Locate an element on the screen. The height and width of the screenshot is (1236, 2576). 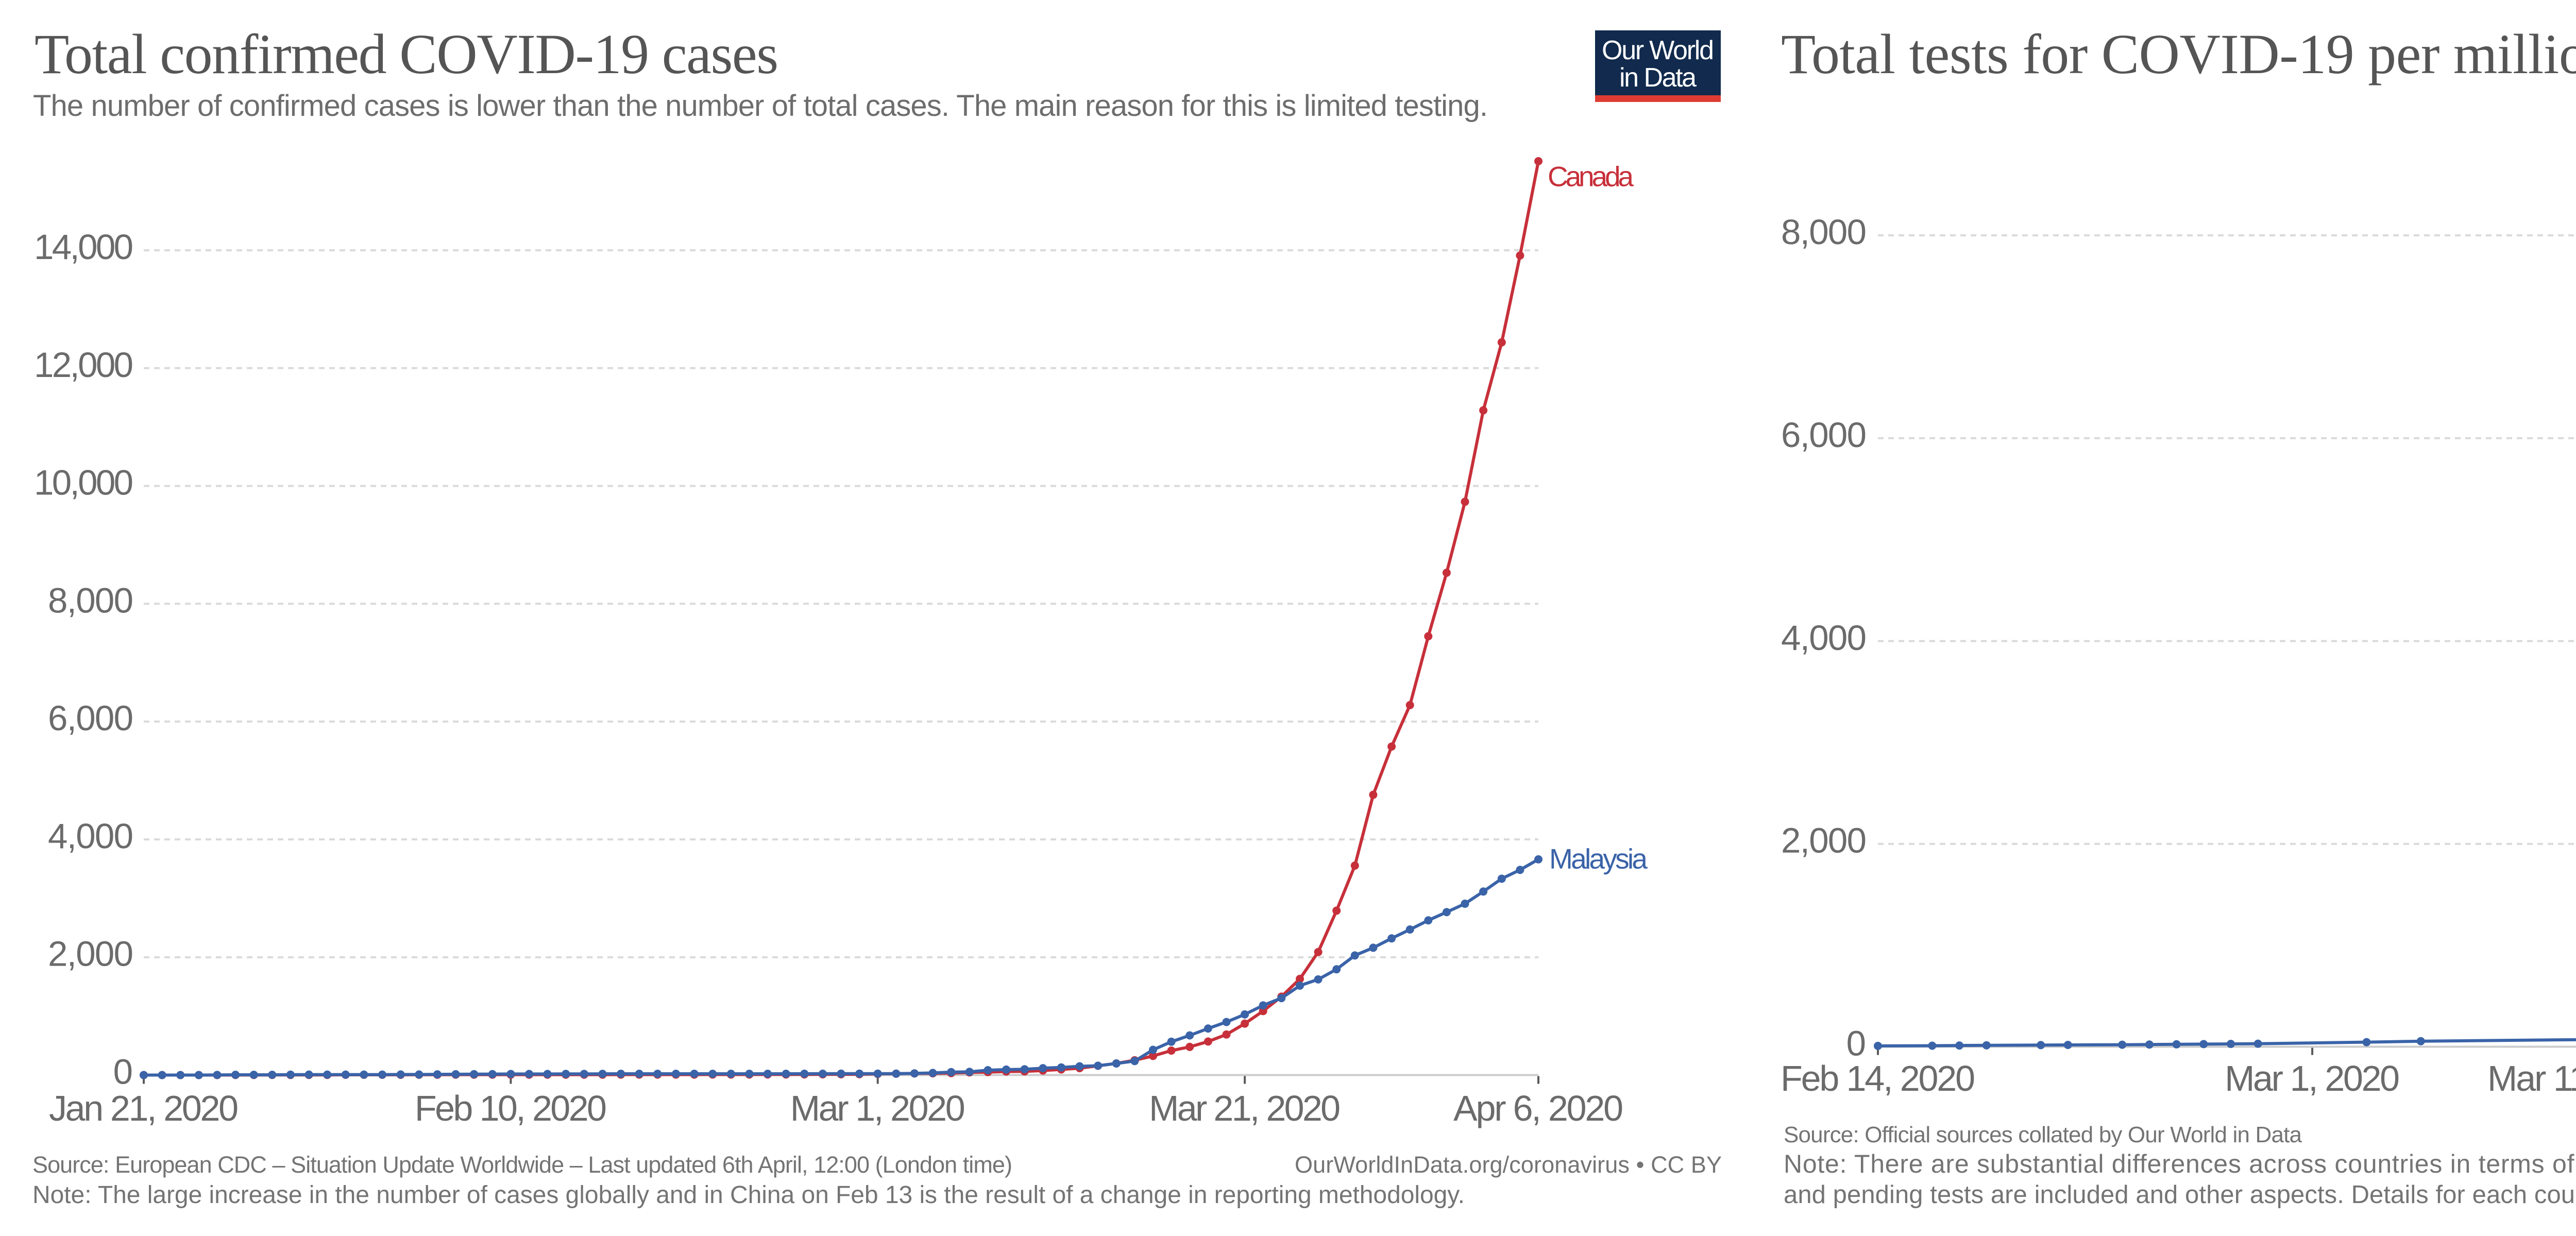
svg-text: 12,000 is located at coordinates (83, 365).